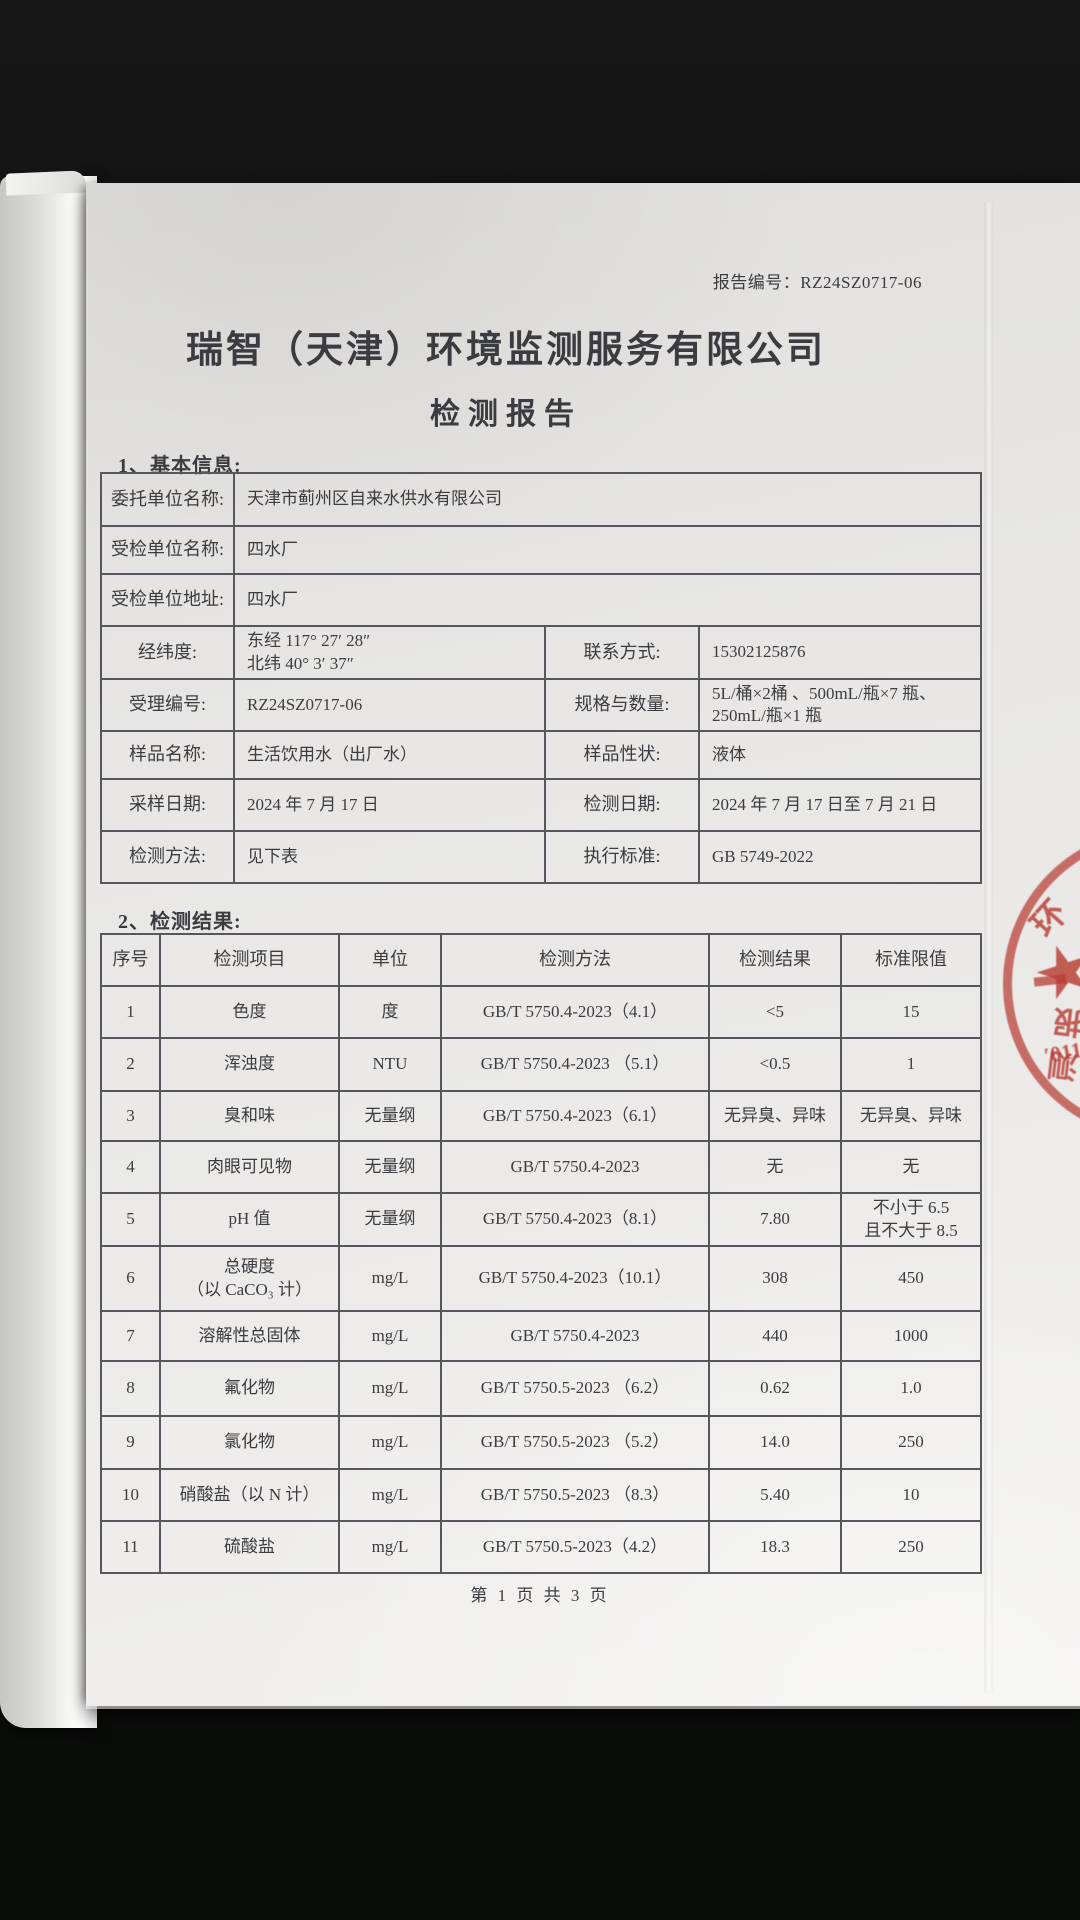 The height and width of the screenshot is (1920, 1080). Describe the element at coordinates (390, 1064) in the screenshot. I see `cell-unit: NTU` at that location.